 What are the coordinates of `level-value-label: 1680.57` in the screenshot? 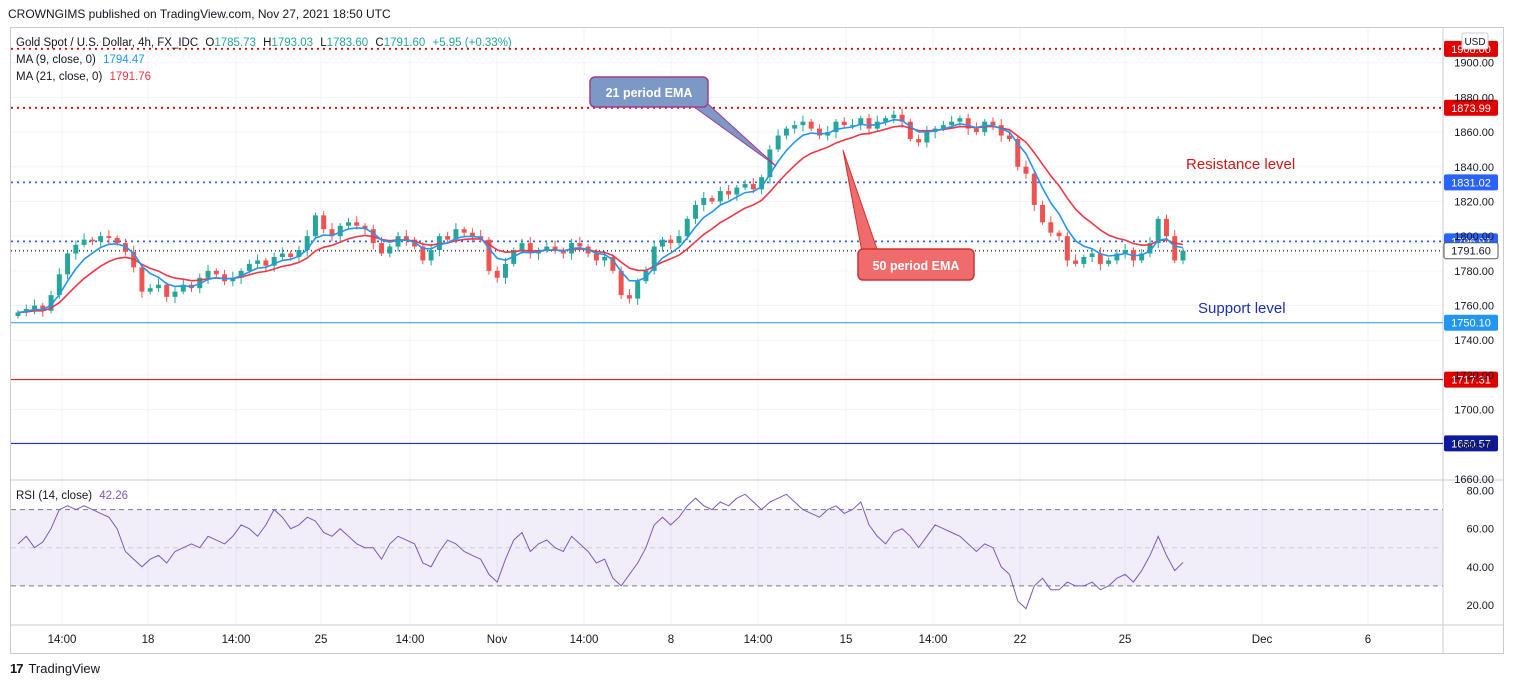 It's located at (1471, 444).